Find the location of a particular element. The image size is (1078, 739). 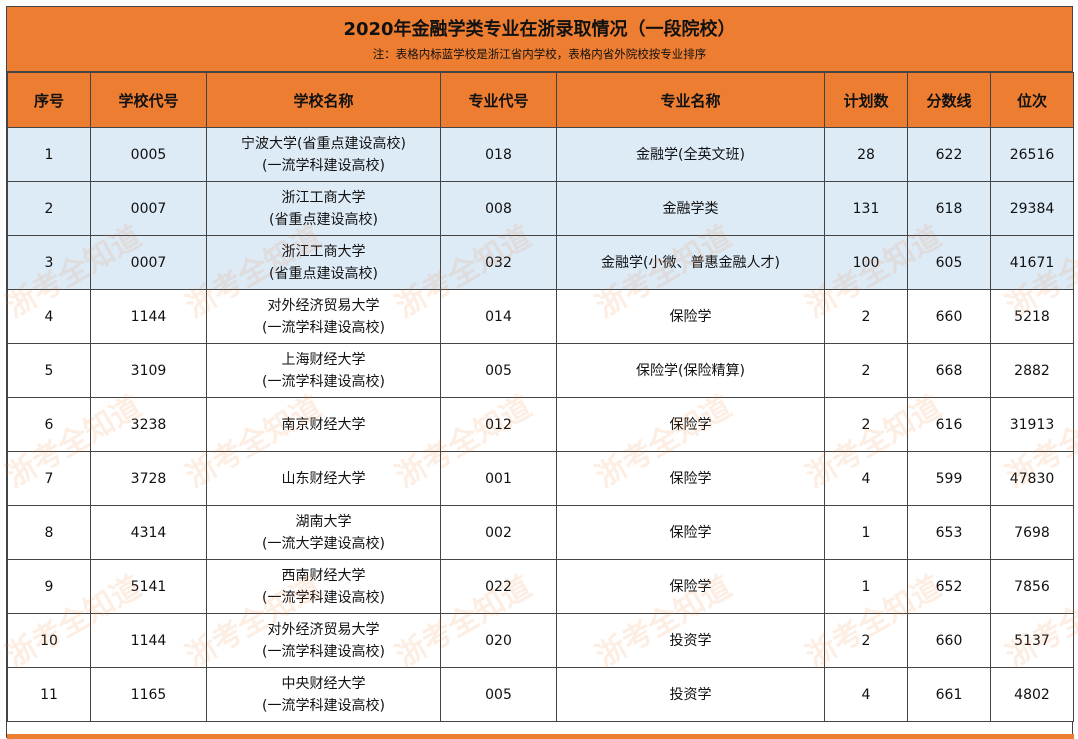

cell-school-code: 3728 is located at coordinates (148, 478).